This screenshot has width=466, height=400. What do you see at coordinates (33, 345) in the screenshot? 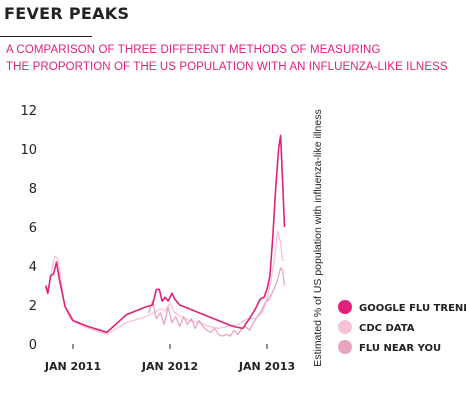
I see `y-tick-label: 0` at bounding box center [33, 345].